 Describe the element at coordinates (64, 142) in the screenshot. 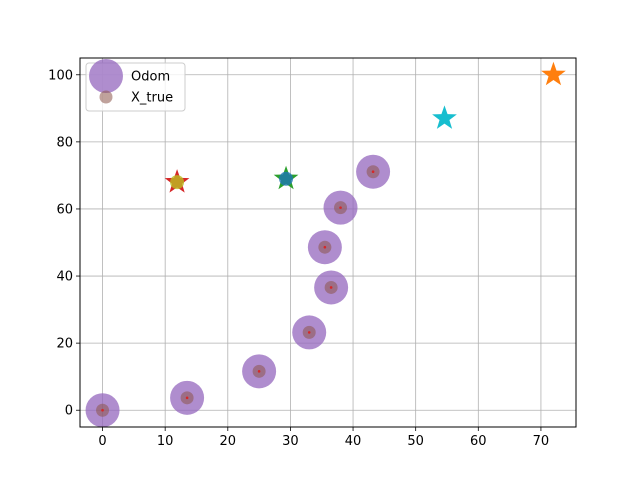

I see `y-tick-label: 80` at that location.